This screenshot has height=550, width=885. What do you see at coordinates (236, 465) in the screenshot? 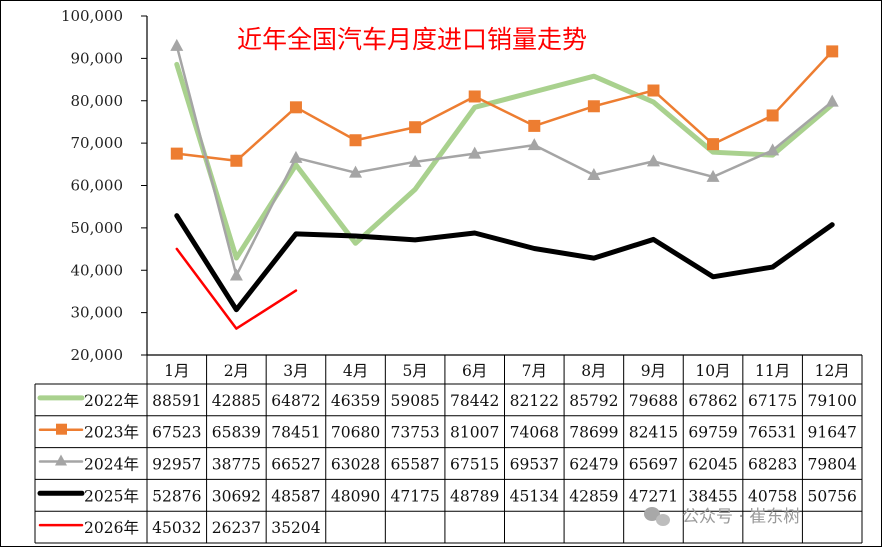
I see `table-cell: 38775` at bounding box center [236, 465].